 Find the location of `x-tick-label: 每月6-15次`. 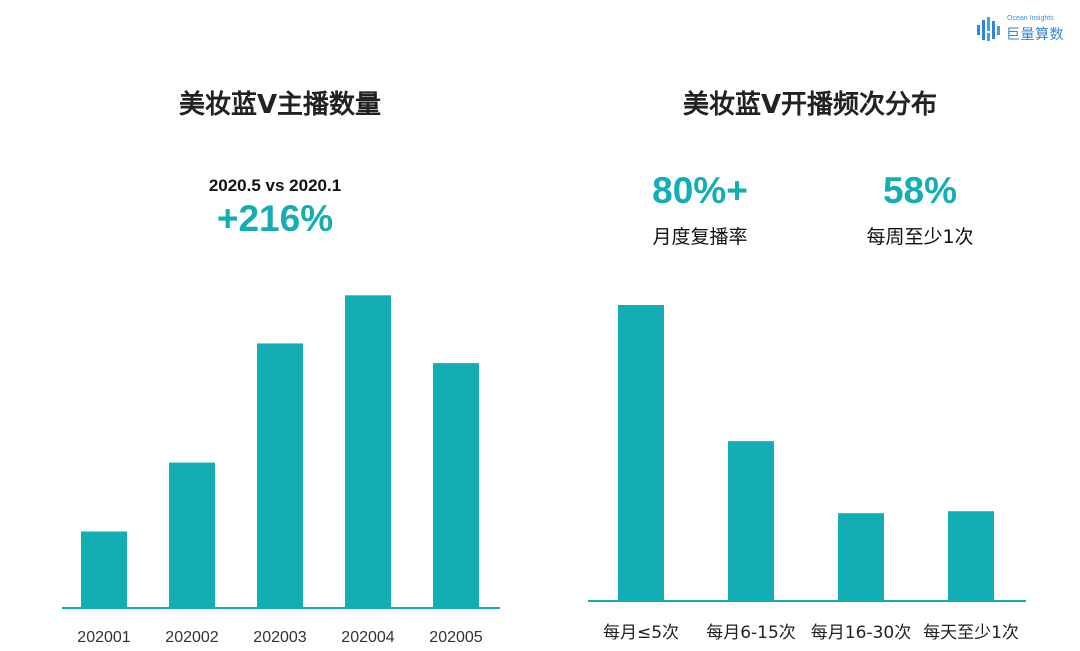

x-tick-label: 每月6-15次 is located at coordinates (751, 633).